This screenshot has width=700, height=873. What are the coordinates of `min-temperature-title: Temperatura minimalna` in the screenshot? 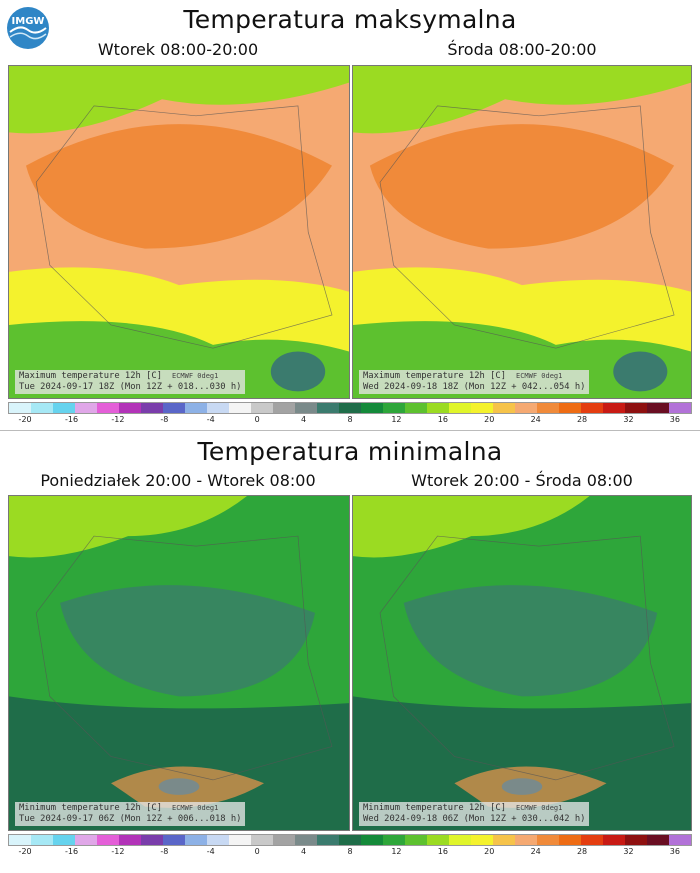 It's located at (350, 451).